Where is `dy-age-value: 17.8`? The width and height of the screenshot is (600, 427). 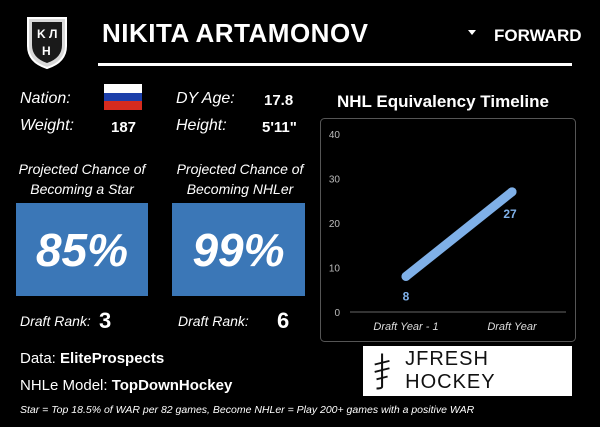
dy-age-value: 17.8 is located at coordinates (279, 100).